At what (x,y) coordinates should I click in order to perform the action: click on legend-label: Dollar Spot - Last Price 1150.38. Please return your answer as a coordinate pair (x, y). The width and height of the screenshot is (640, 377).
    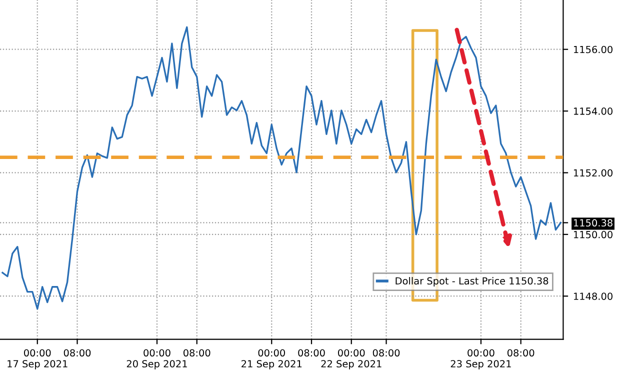
    Looking at the image, I should click on (472, 281).